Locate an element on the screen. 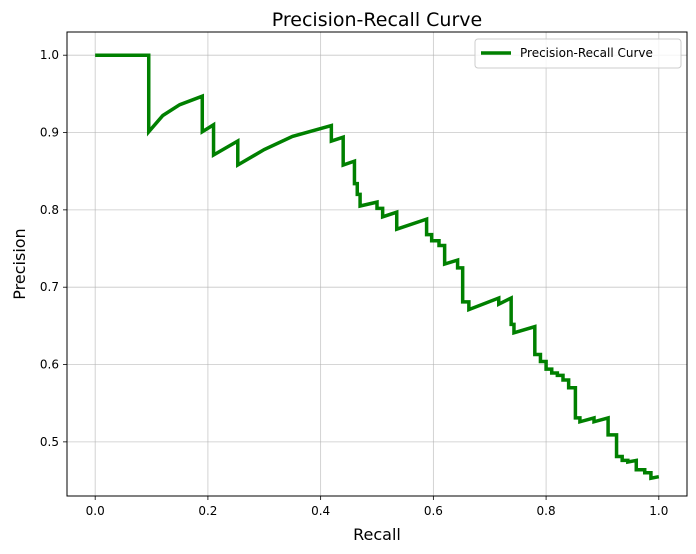 This screenshot has height=554, width=696. x-axis-title: Recall is located at coordinates (377, 534).